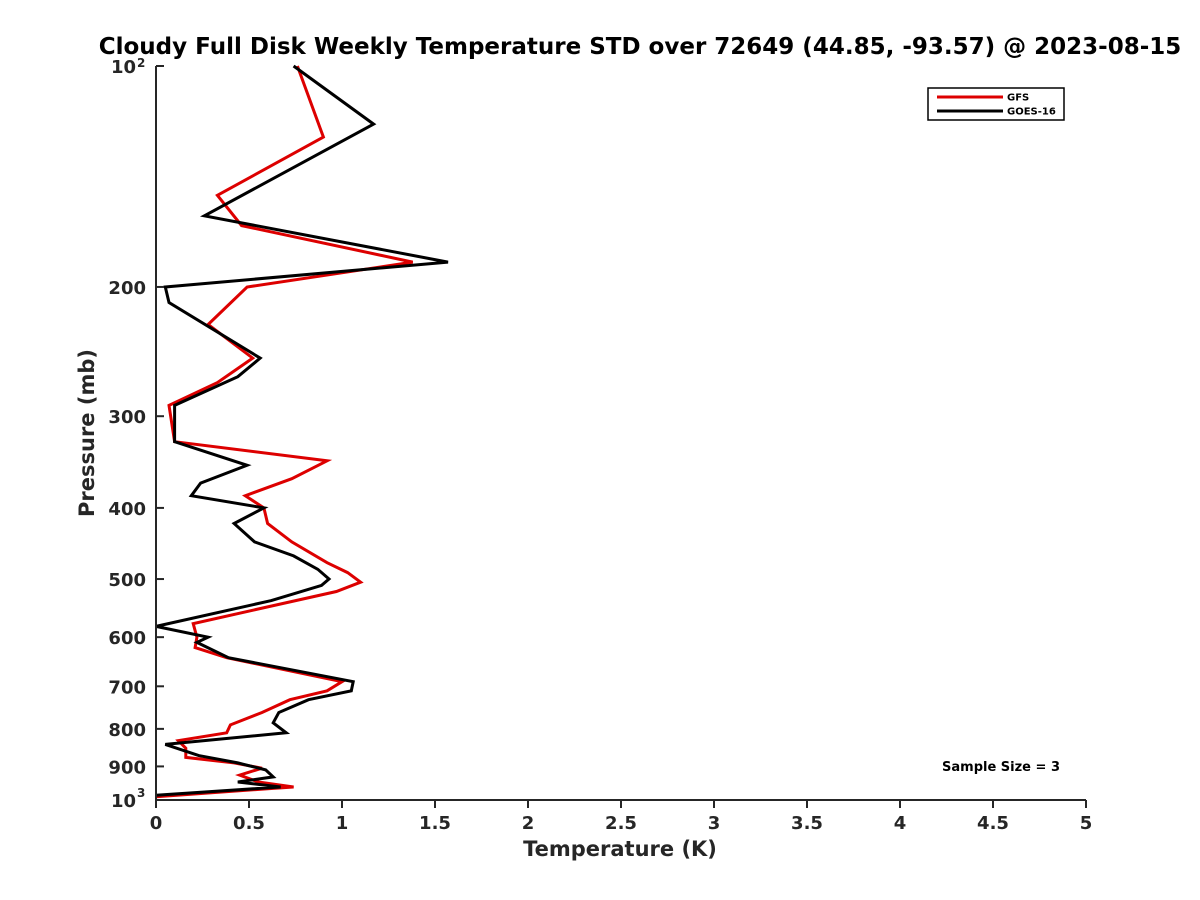 Image resolution: width=1200 pixels, height=900 pixels. Describe the element at coordinates (1001, 767) in the screenshot. I see `sample-size-annotation: Sample Size = 3` at that location.